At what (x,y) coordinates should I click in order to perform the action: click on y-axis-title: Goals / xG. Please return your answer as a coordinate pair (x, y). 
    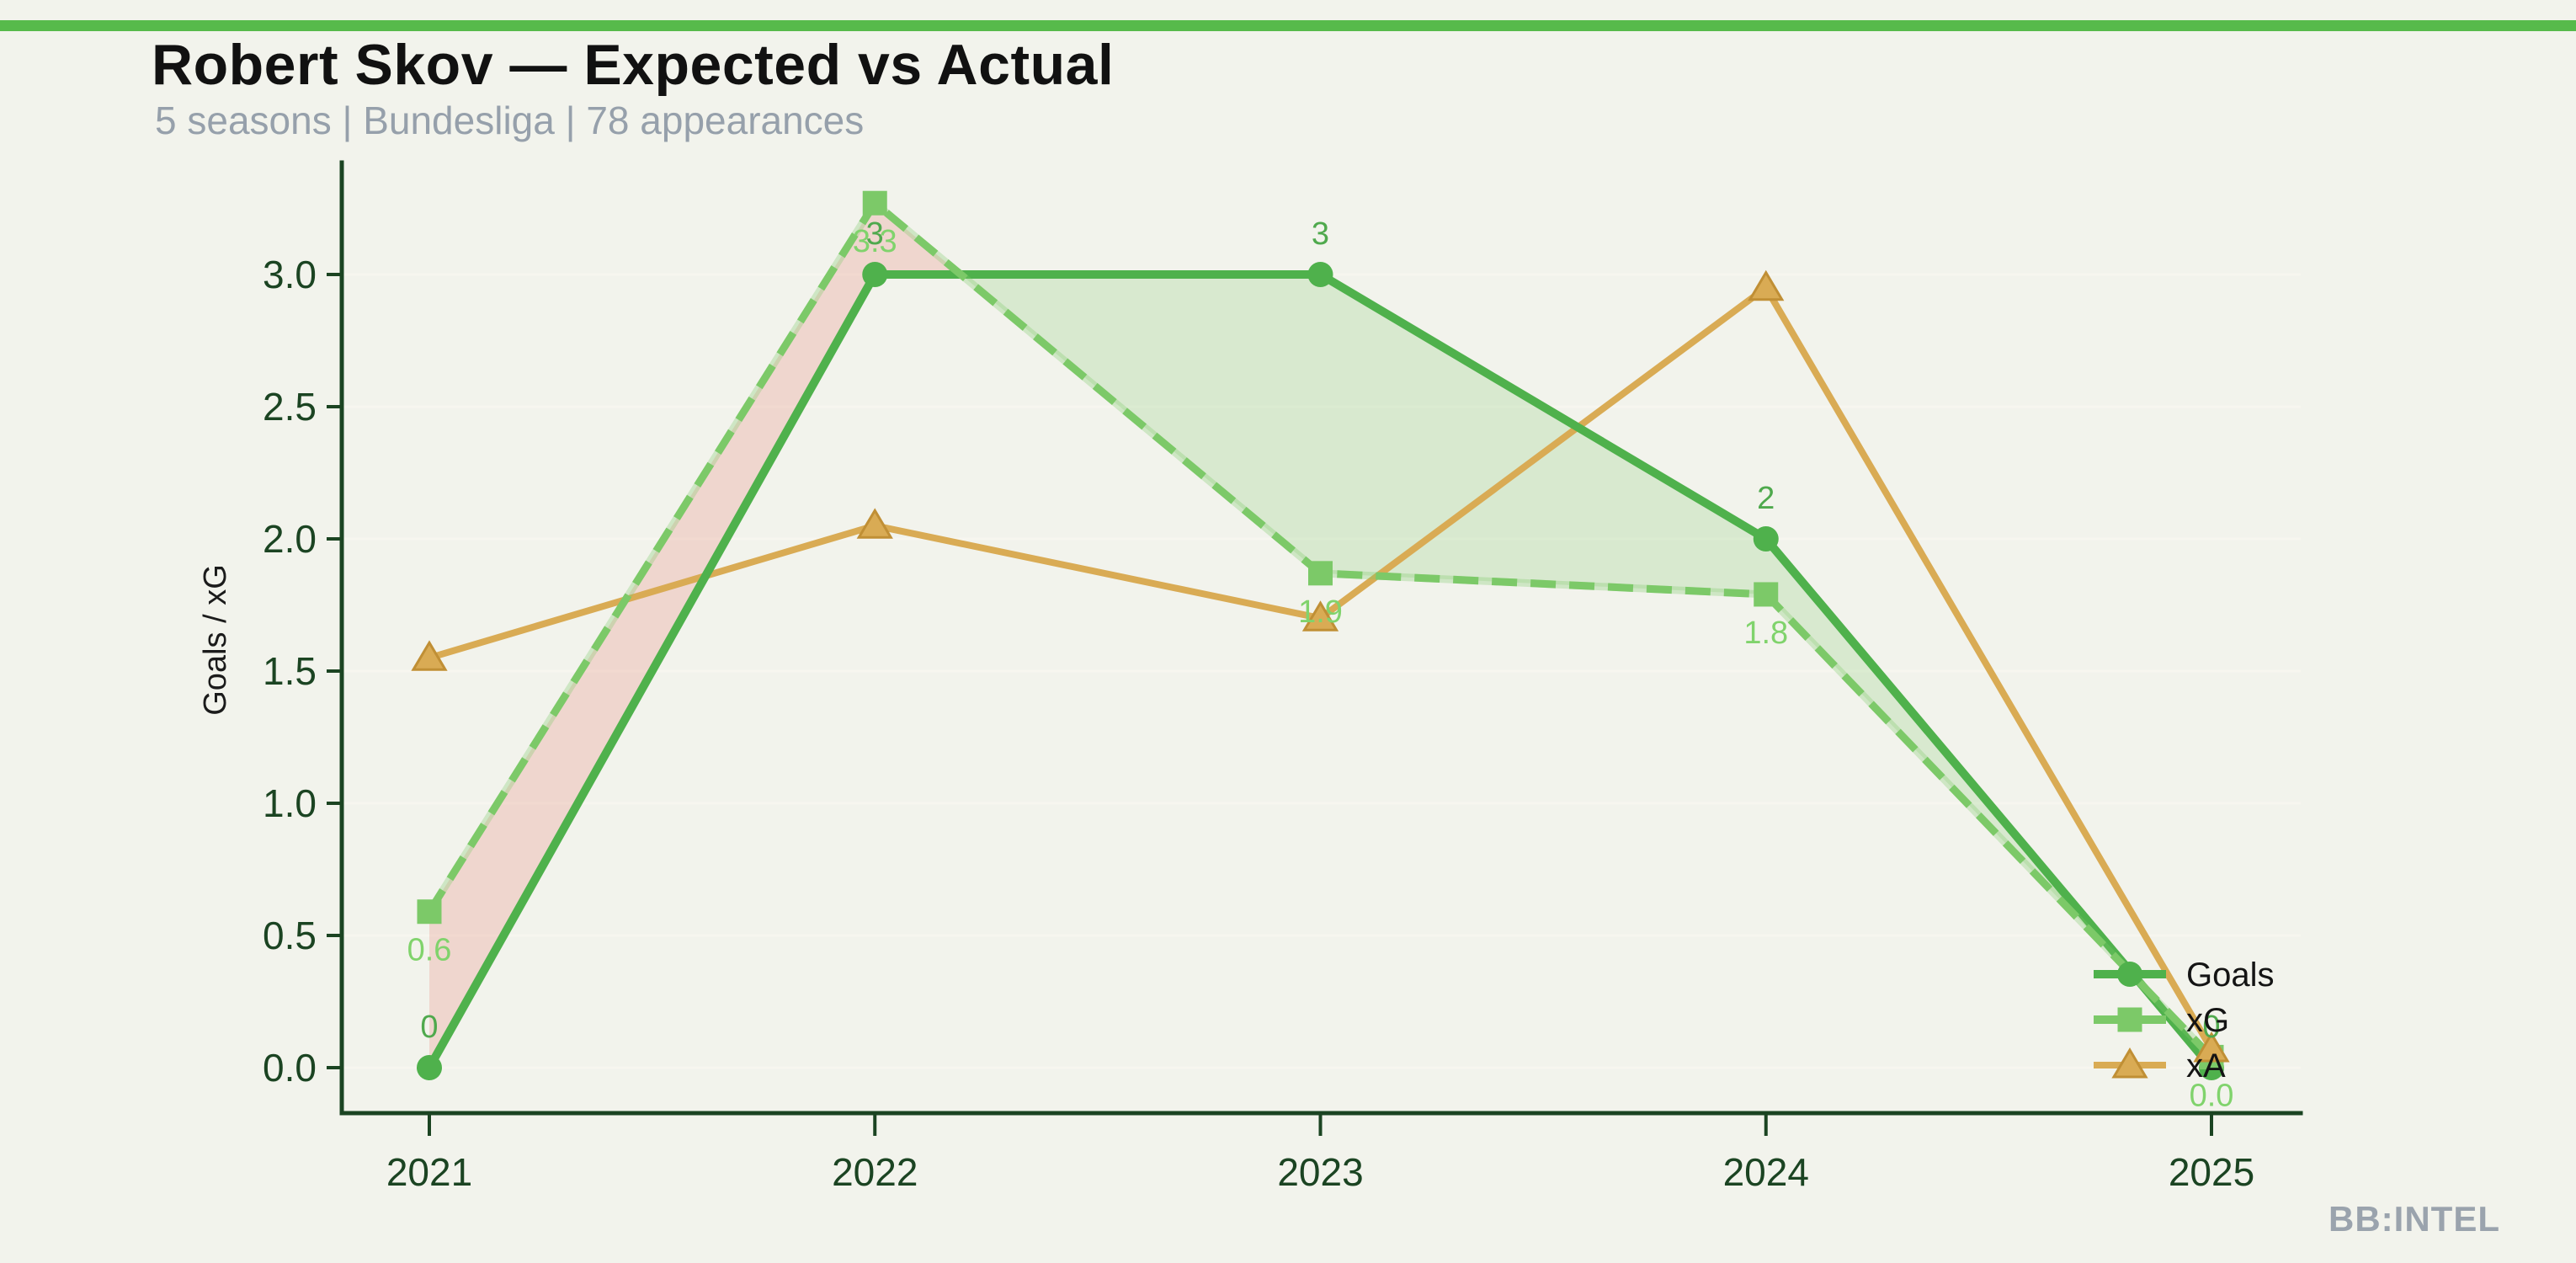
    Looking at the image, I should click on (215, 640).